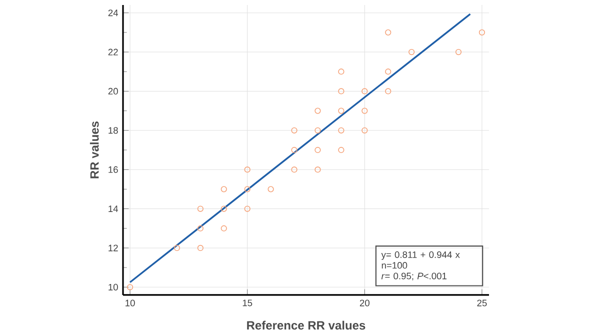 This screenshot has width=601, height=334. Describe the element at coordinates (94, 149) in the screenshot. I see `y-axis-title: RR values` at that location.